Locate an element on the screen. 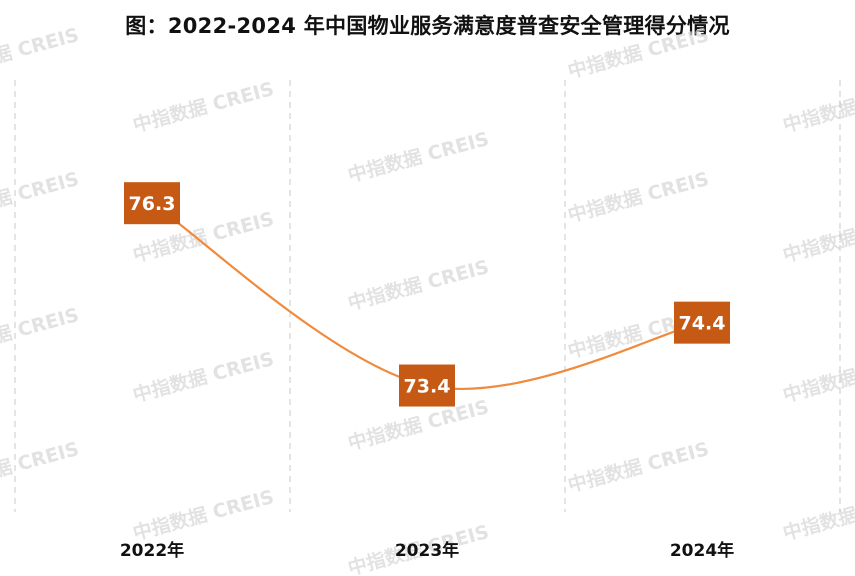 The image size is (855, 576). chart-title: 图：2022-2024 年中国物业服务满意度普查安全管理得分情况 is located at coordinates (427, 26).